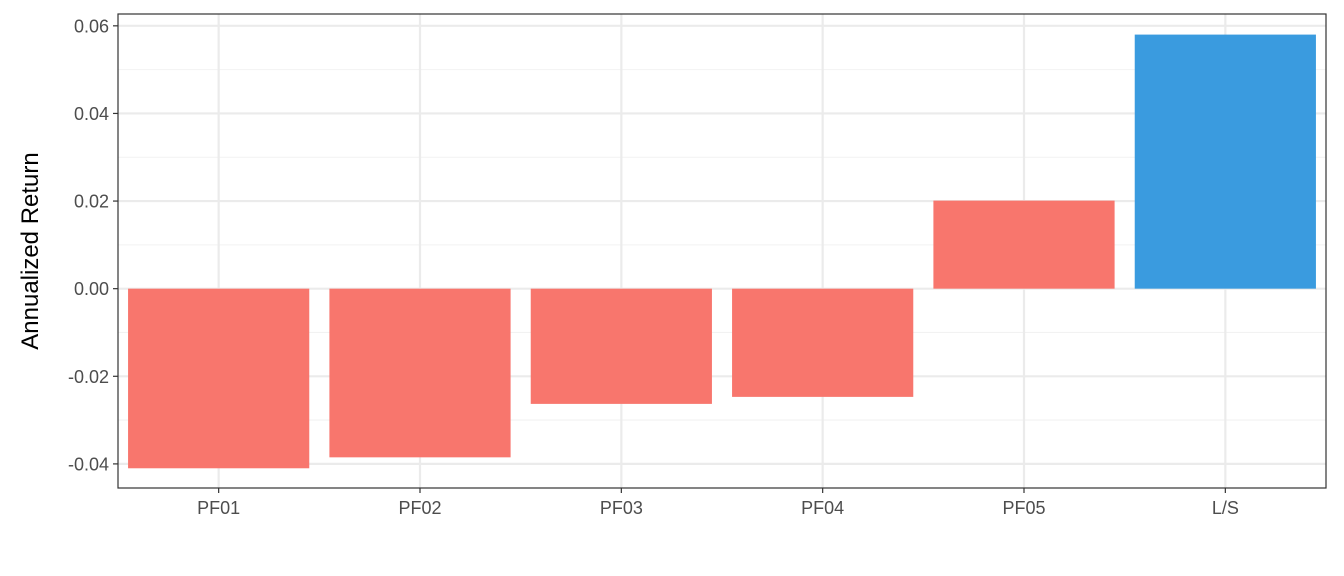 Image resolution: width=1344 pixels, height=576 pixels. Describe the element at coordinates (822, 508) in the screenshot. I see `x-tick-label: PF04` at that location.